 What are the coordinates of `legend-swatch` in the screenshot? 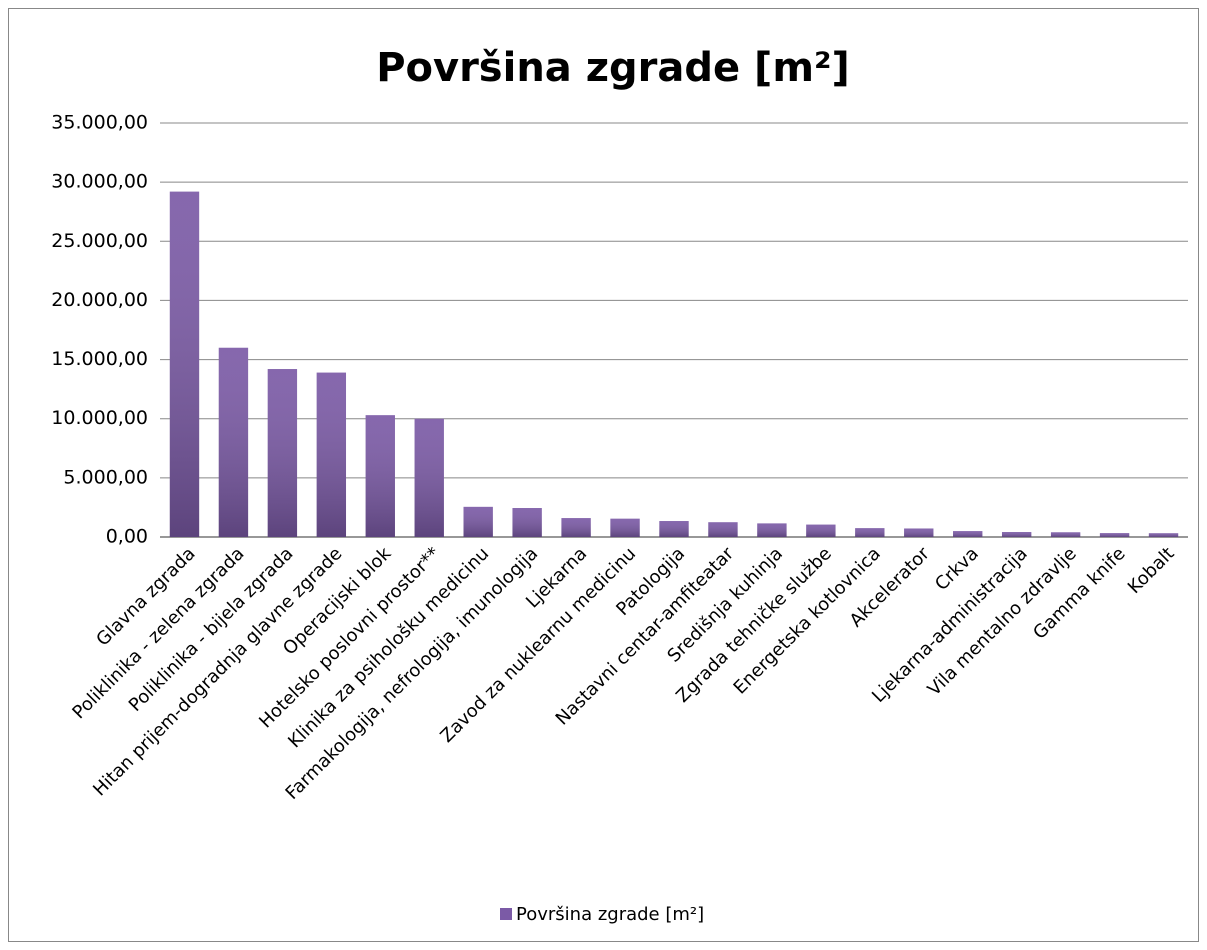 It's located at (506, 914).